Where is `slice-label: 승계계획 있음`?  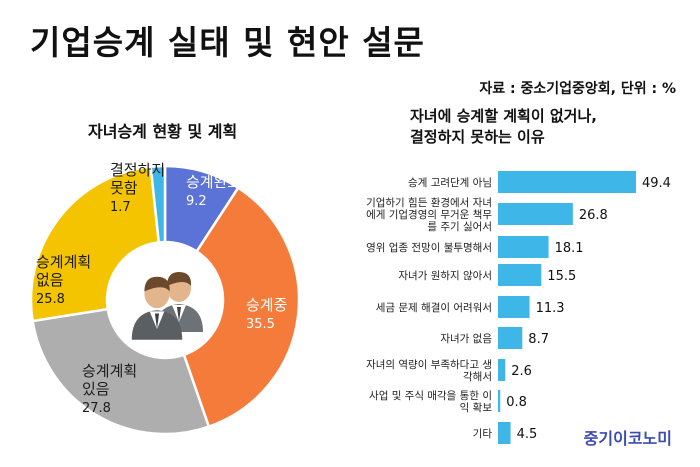 slice-label: 승계계획 있음 is located at coordinates (109, 380).